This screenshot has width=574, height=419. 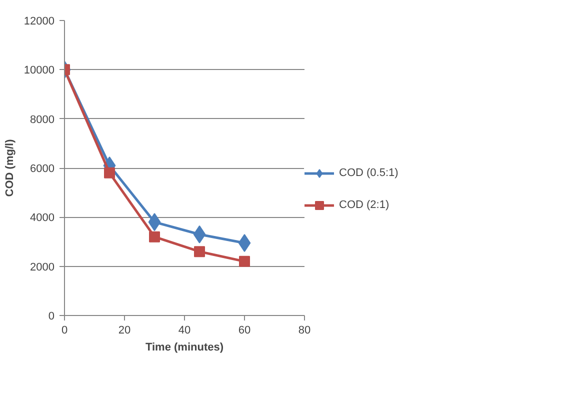 What do you see at coordinates (304, 330) in the screenshot?
I see `x-tick-label: 80` at bounding box center [304, 330].